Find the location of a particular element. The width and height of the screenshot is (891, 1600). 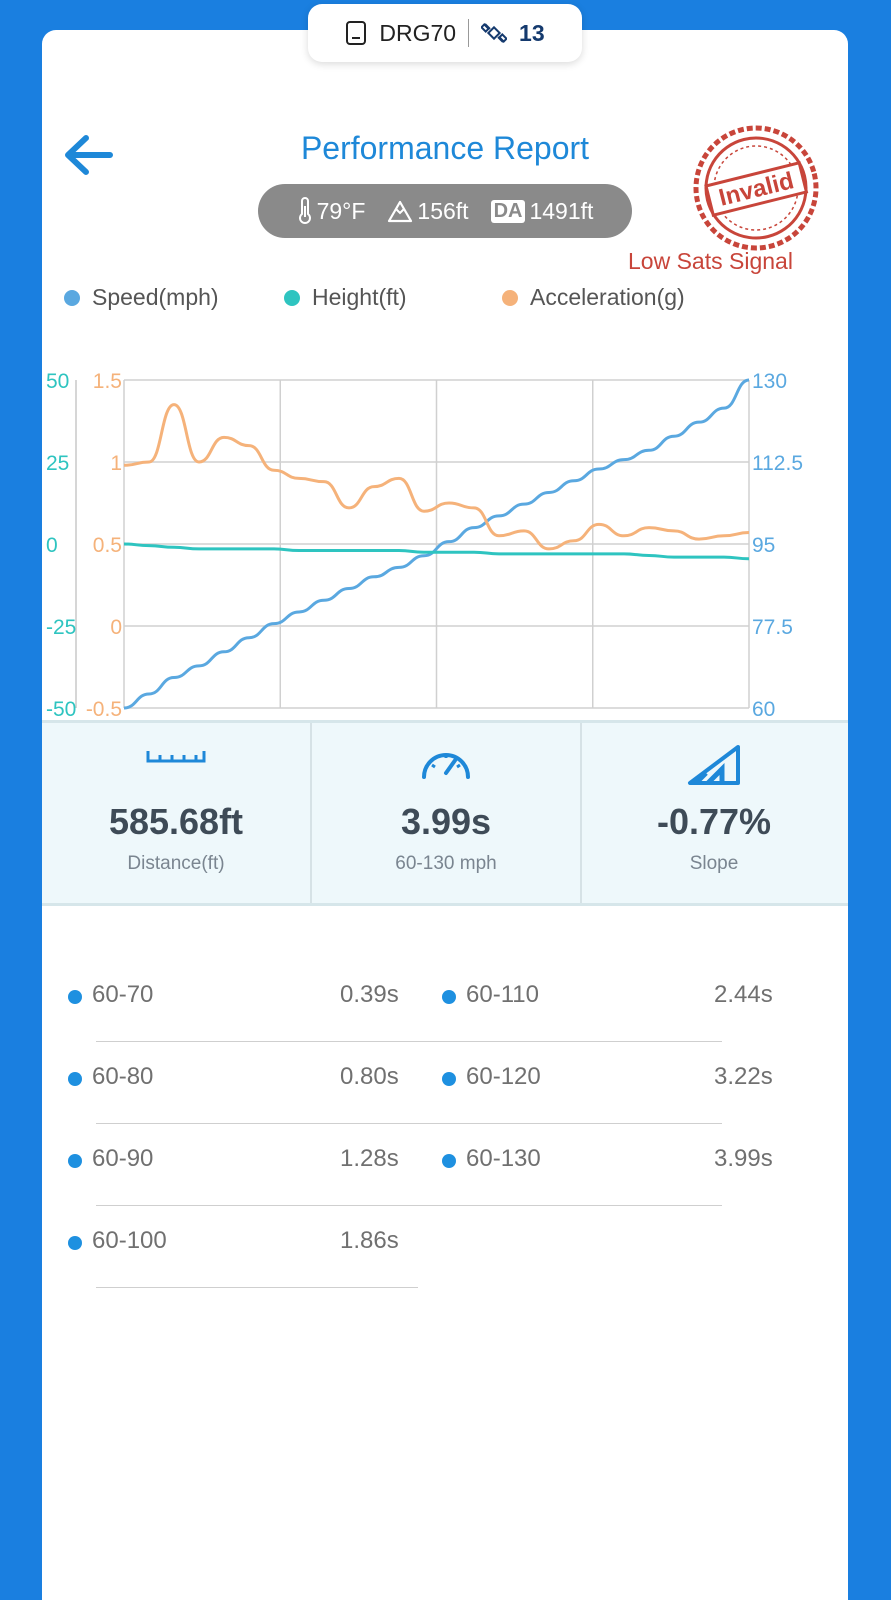

split-range: 60-110 is located at coordinates (502, 994).